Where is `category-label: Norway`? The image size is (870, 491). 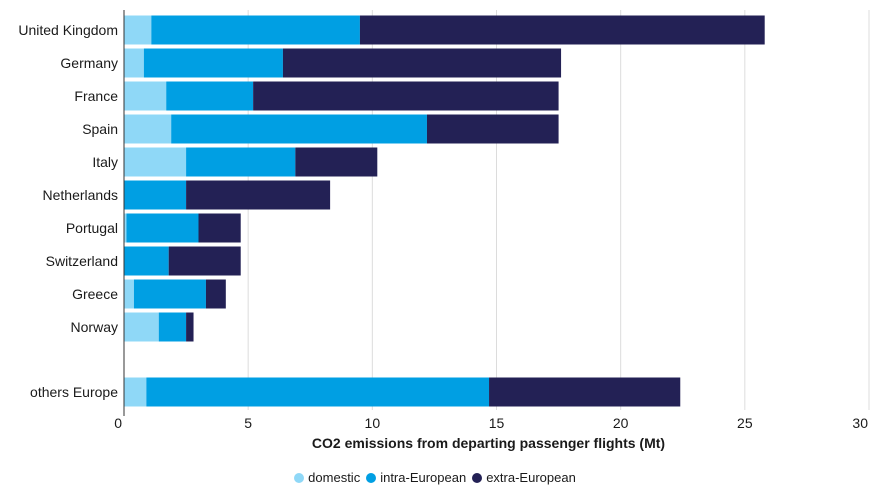 category-label: Norway is located at coordinates (94, 327).